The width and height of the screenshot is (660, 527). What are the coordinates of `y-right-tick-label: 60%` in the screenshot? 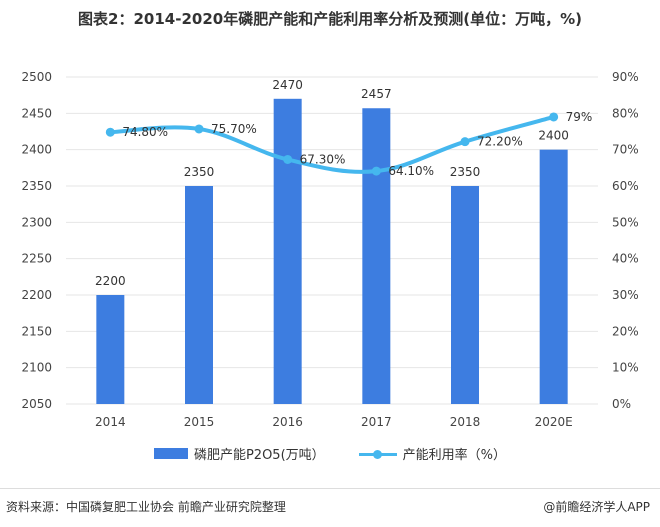 It's located at (625, 186).